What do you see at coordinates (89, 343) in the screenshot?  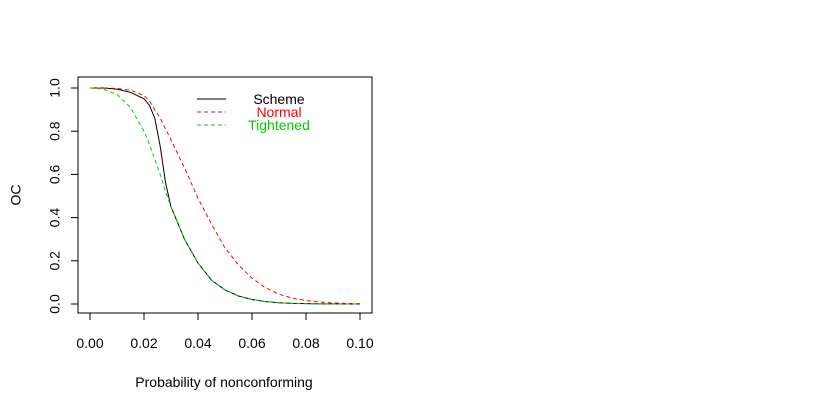 I see `x-tick-label: 0.00` at bounding box center [89, 343].